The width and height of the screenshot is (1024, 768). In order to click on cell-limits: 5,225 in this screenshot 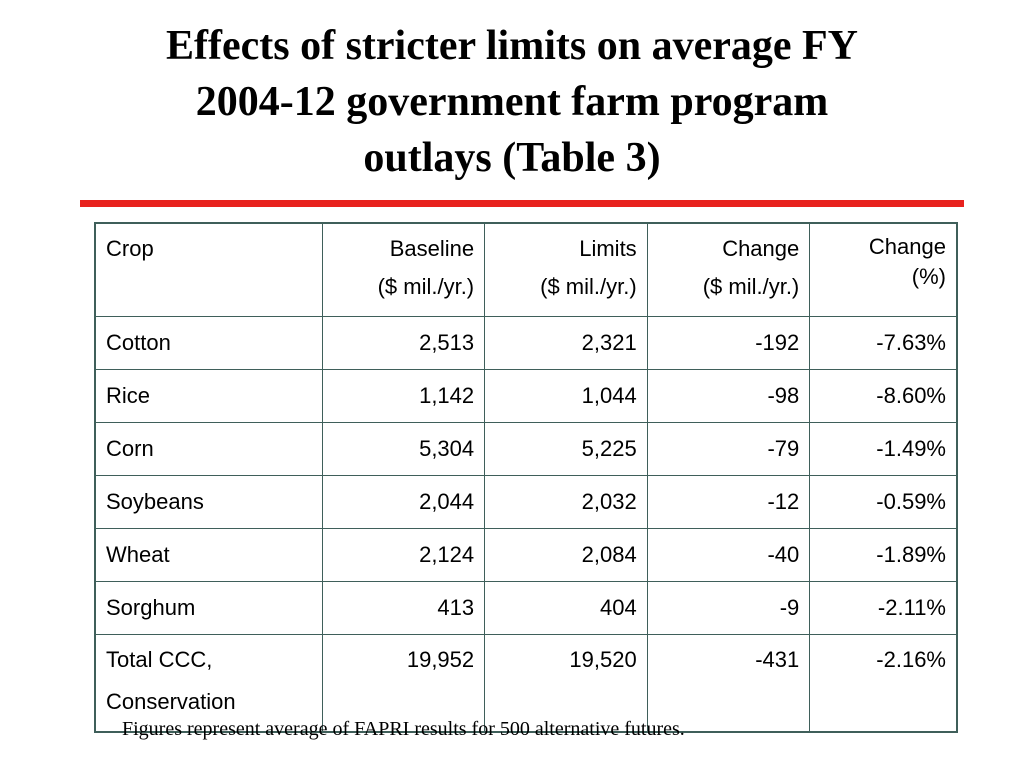, I will do `click(566, 449)`.